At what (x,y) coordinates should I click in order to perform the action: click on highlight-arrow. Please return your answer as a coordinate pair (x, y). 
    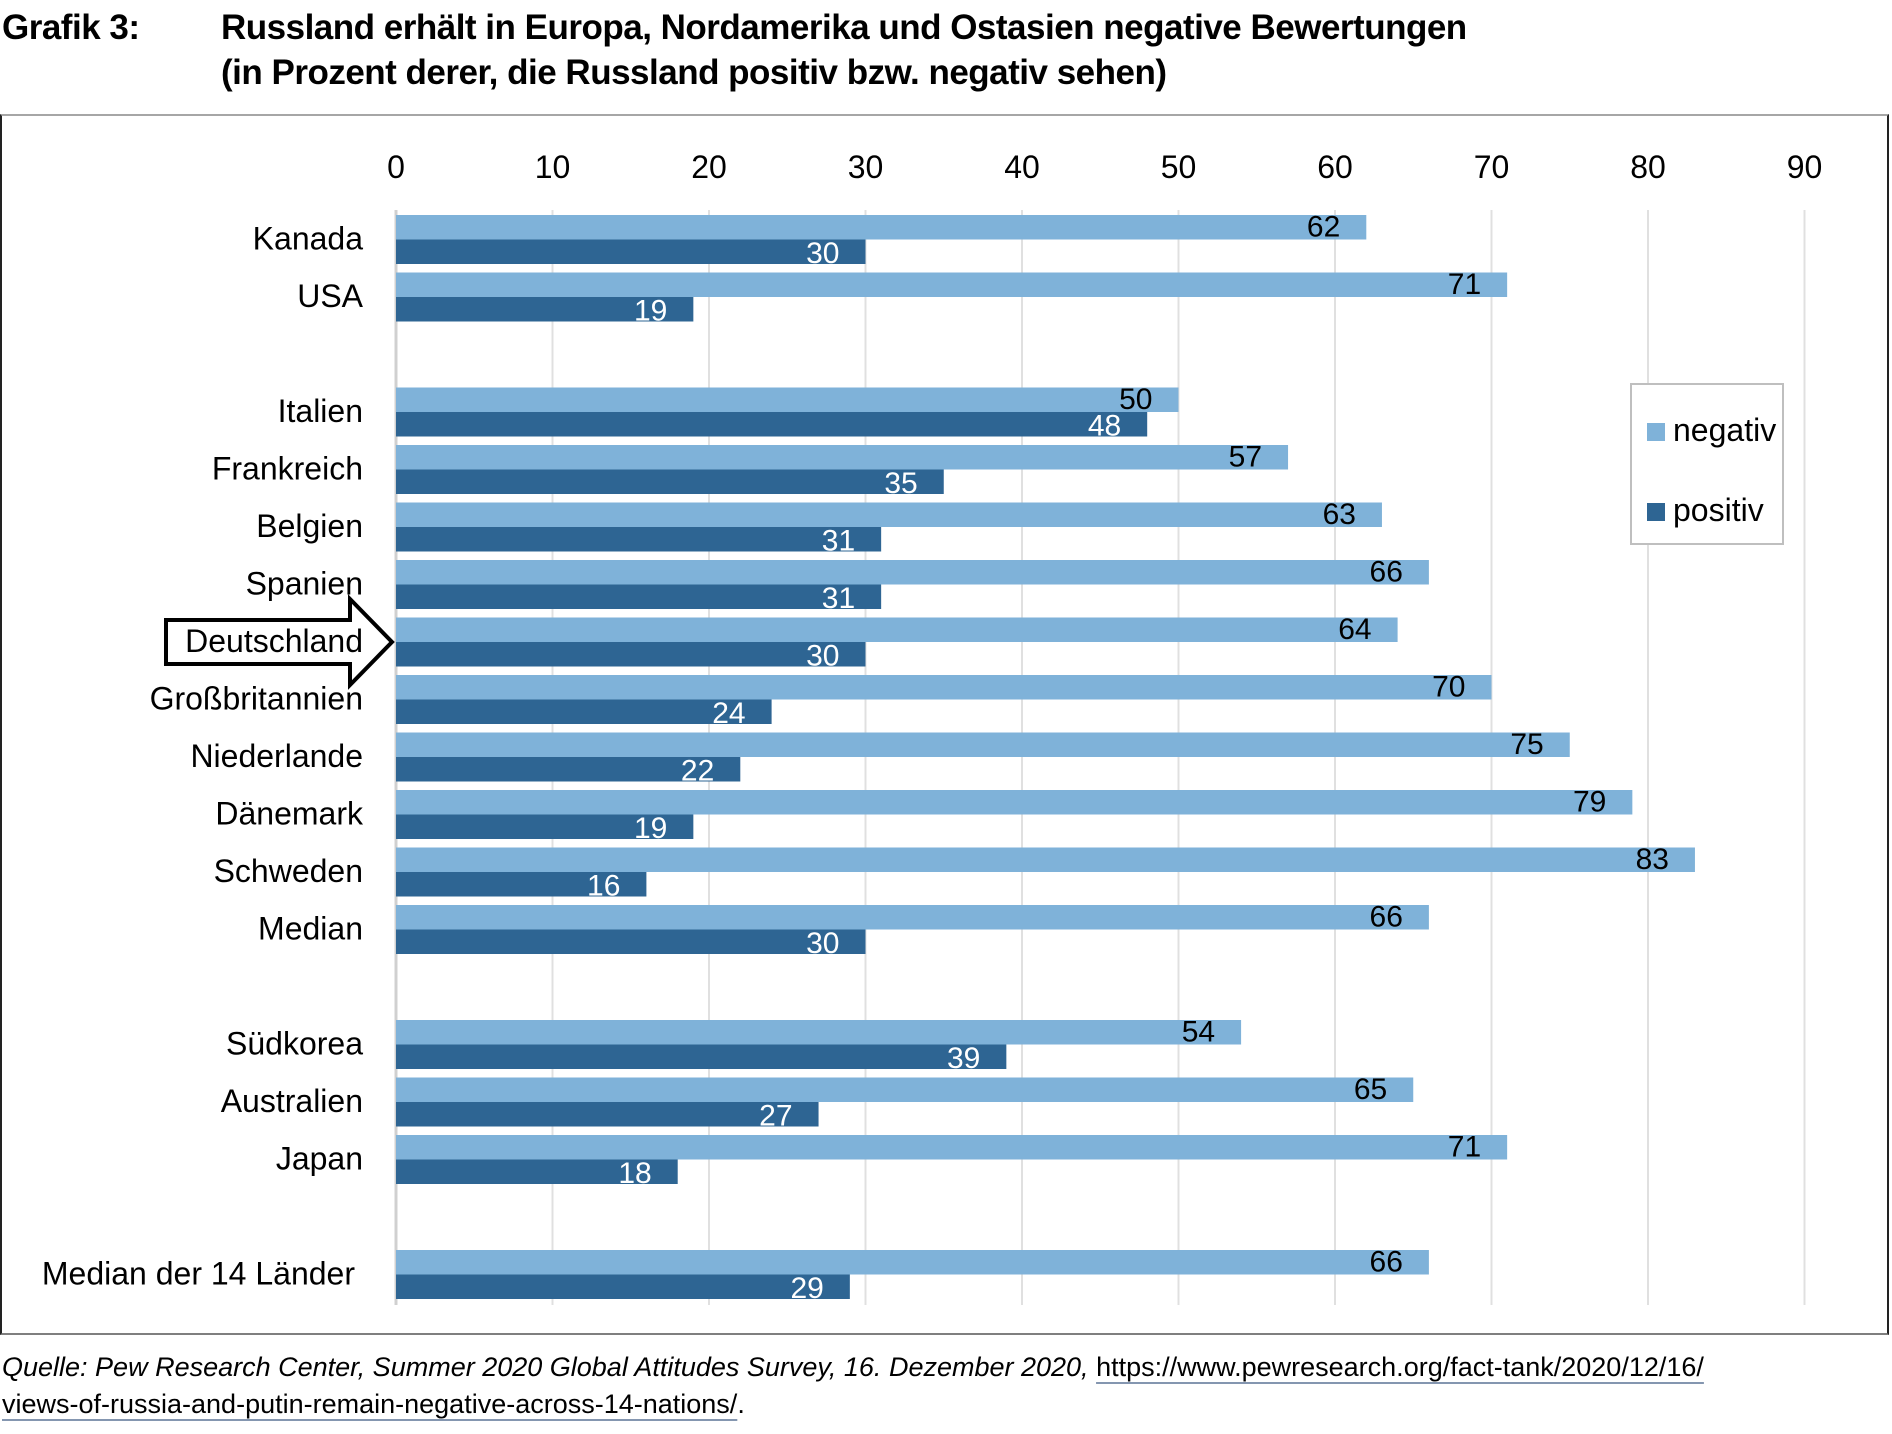
    Looking at the image, I should click on (279, 642).